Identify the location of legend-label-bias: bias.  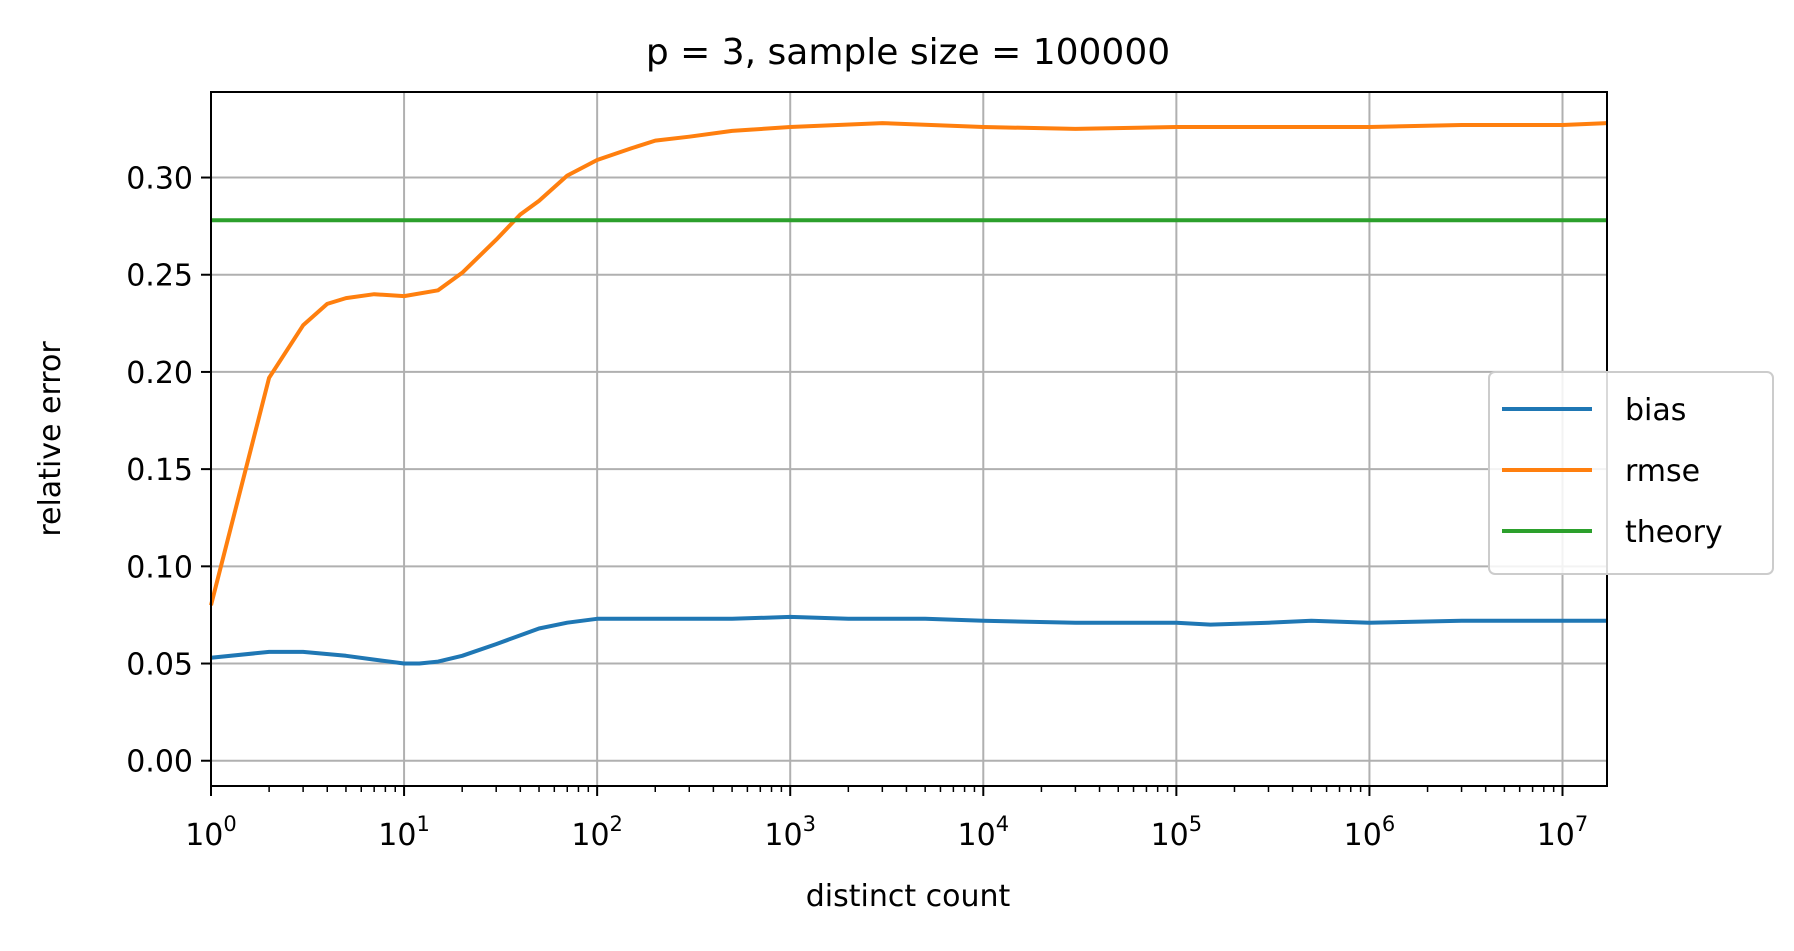
(1655, 410).